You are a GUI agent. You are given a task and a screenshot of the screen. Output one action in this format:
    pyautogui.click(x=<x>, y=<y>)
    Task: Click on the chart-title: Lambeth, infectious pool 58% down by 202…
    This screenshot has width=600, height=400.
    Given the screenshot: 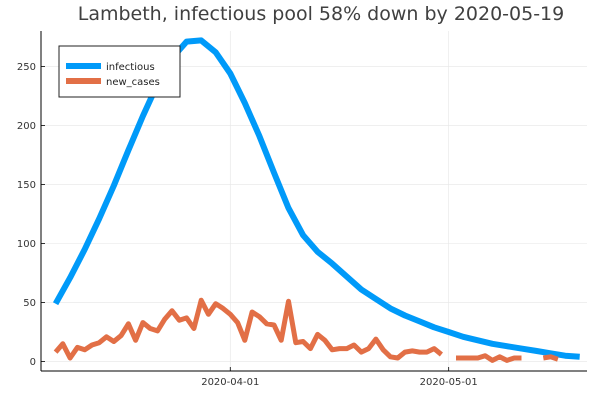 What is the action you would take?
    pyautogui.click(x=321, y=14)
    